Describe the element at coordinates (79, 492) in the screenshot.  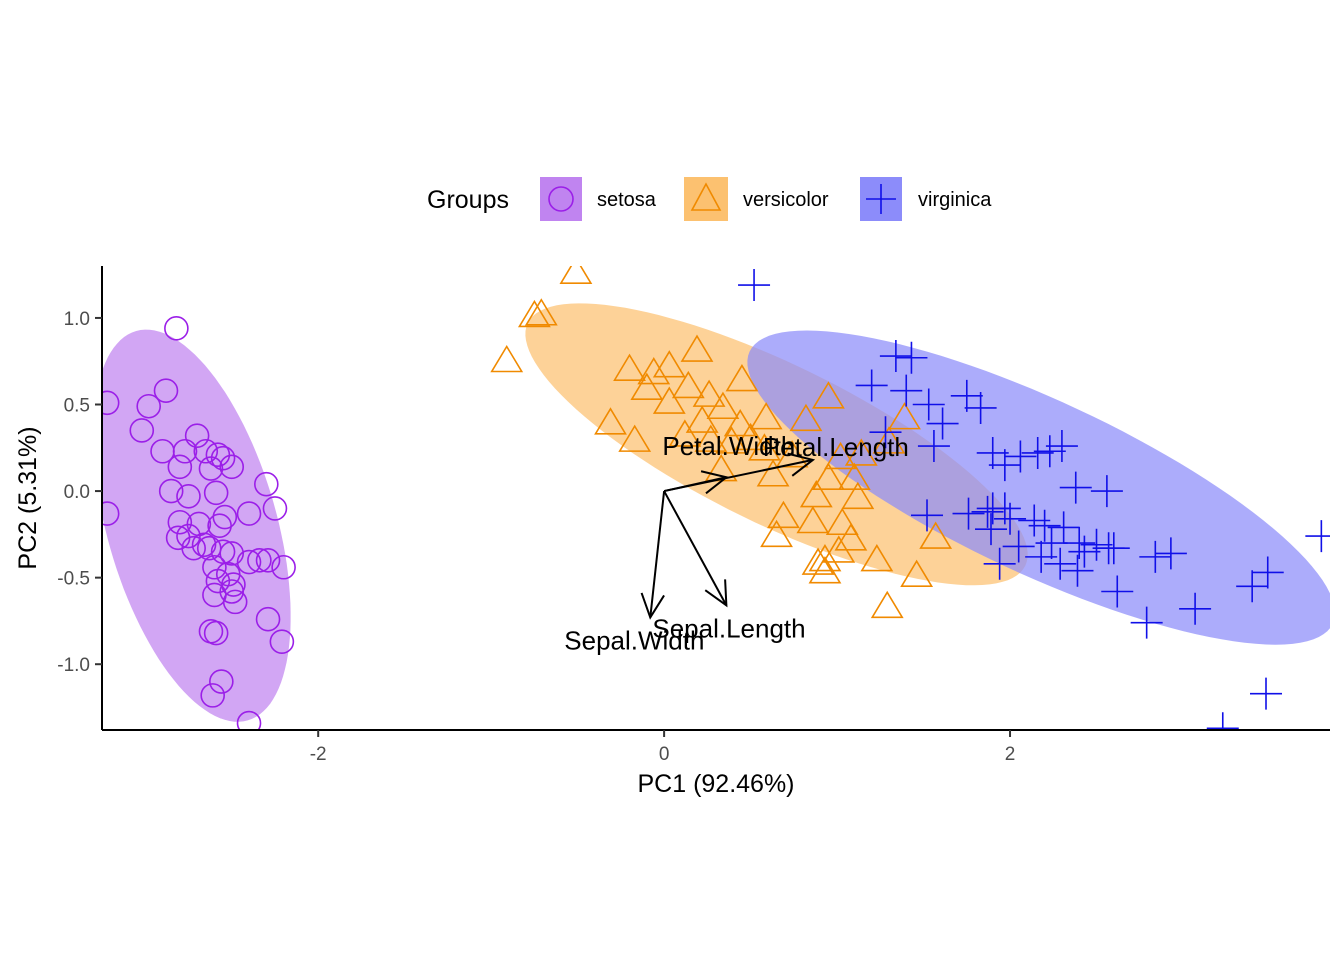
I see `y-axis-ticks: -1.0 -0.5 0.0 0.5 1.0` at that location.